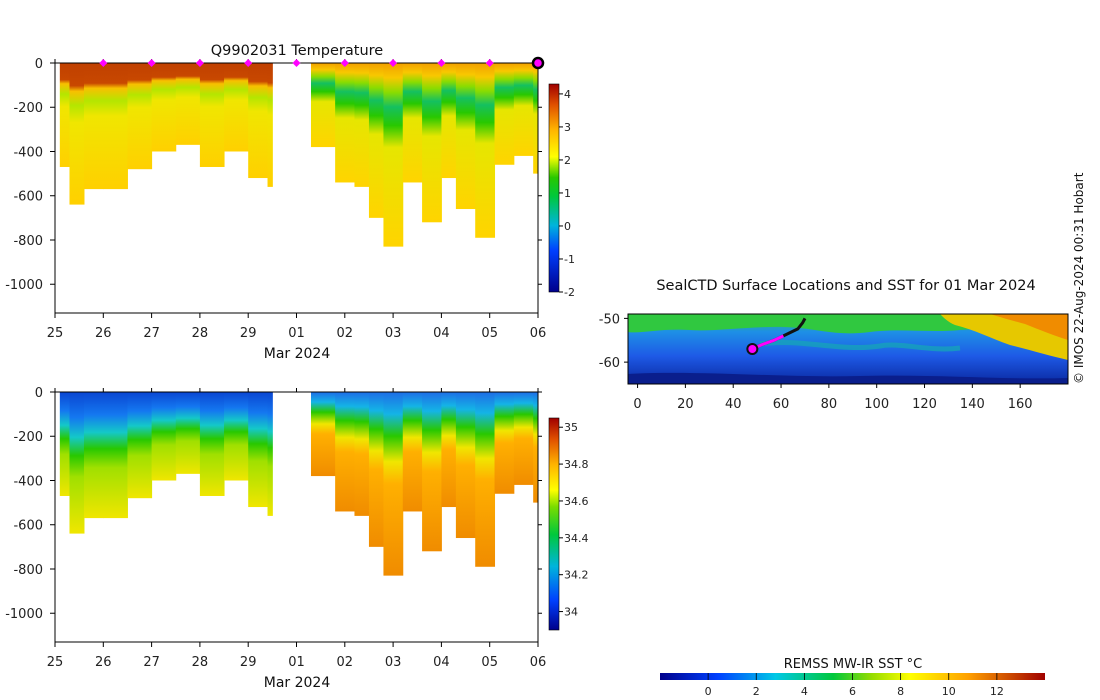 This screenshot has height=700, width=1100. I want to click on x-tick-label: 01, so click(296, 333).